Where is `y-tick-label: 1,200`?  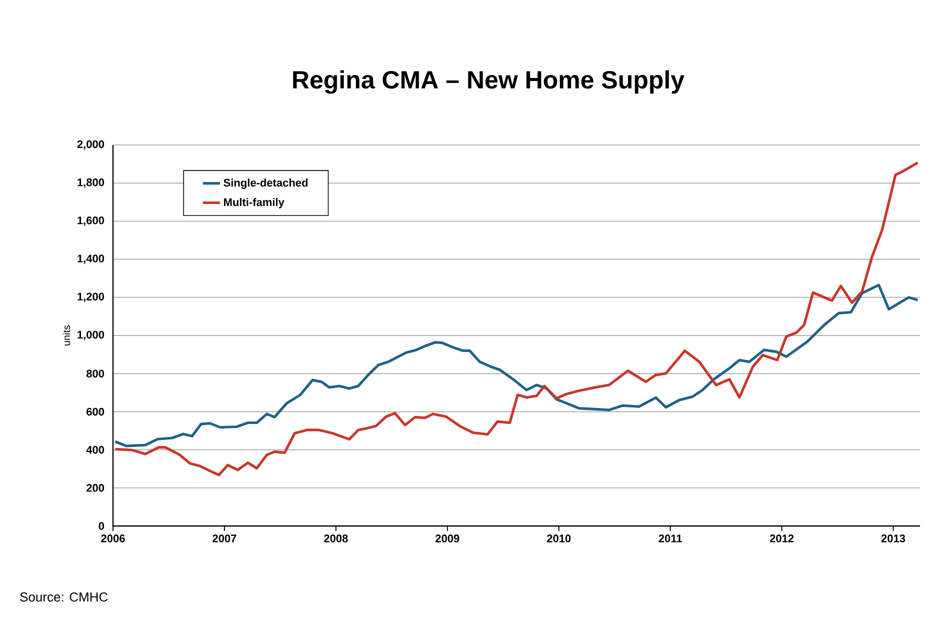 y-tick-label: 1,200 is located at coordinates (91, 297).